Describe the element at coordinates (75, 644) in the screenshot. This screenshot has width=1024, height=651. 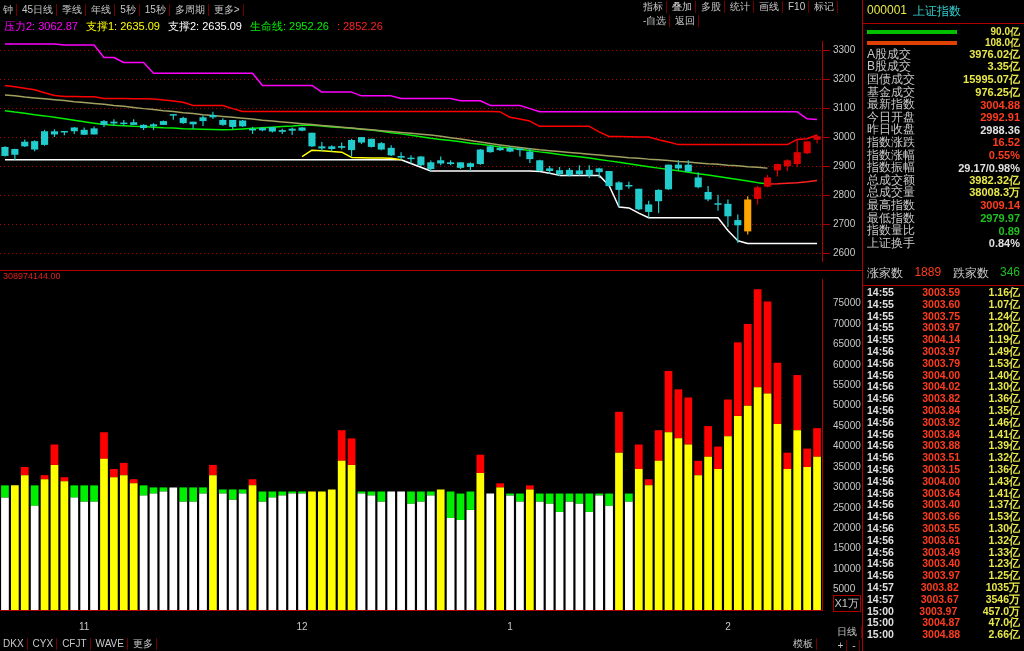
I see `text: CFJT` at that location.